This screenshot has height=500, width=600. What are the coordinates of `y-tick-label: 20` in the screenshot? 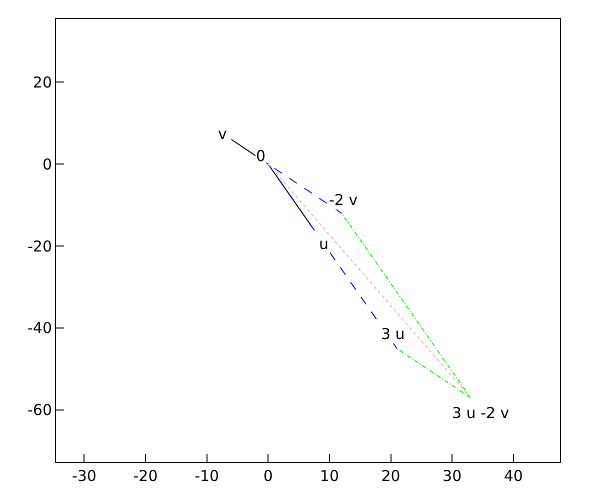 It's located at (42, 82).